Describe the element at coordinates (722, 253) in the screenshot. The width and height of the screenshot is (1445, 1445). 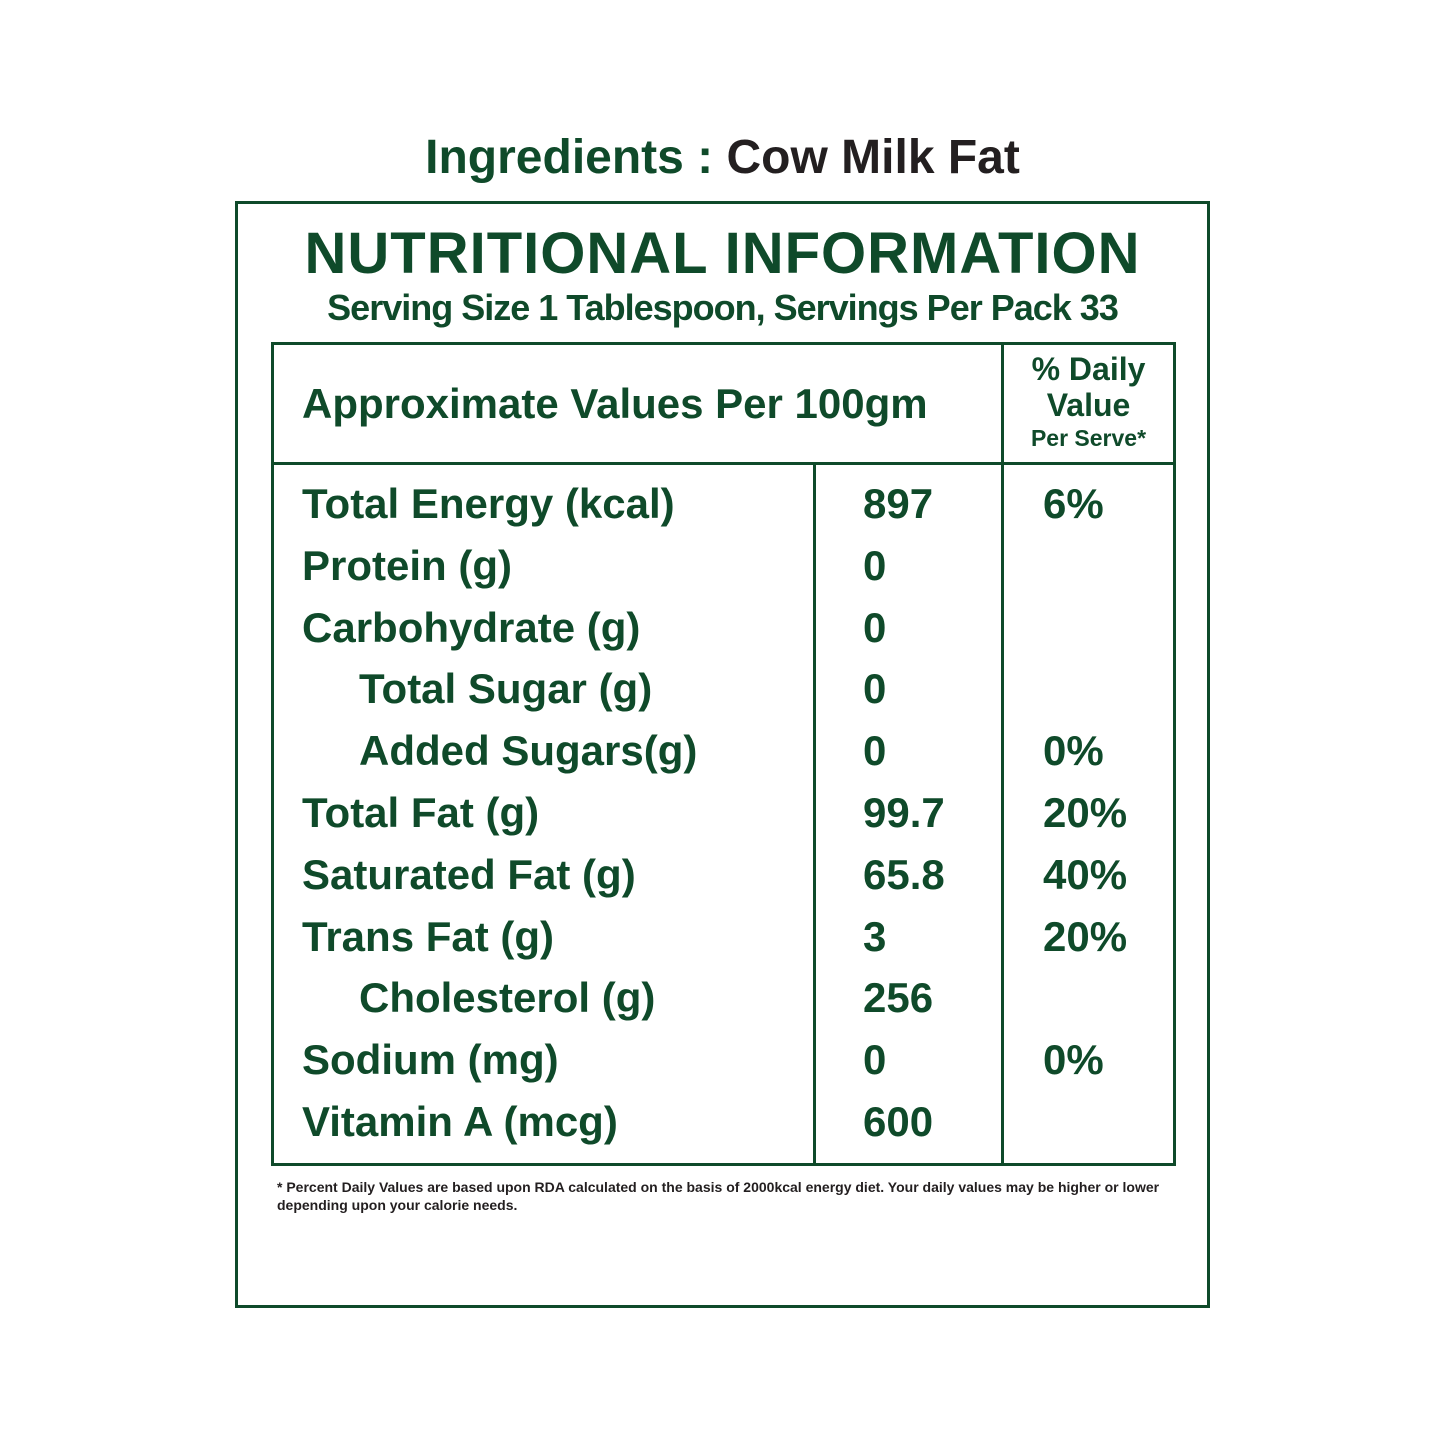
I see `nutrition-title: NUTRITIONAL INFORMATION` at that location.